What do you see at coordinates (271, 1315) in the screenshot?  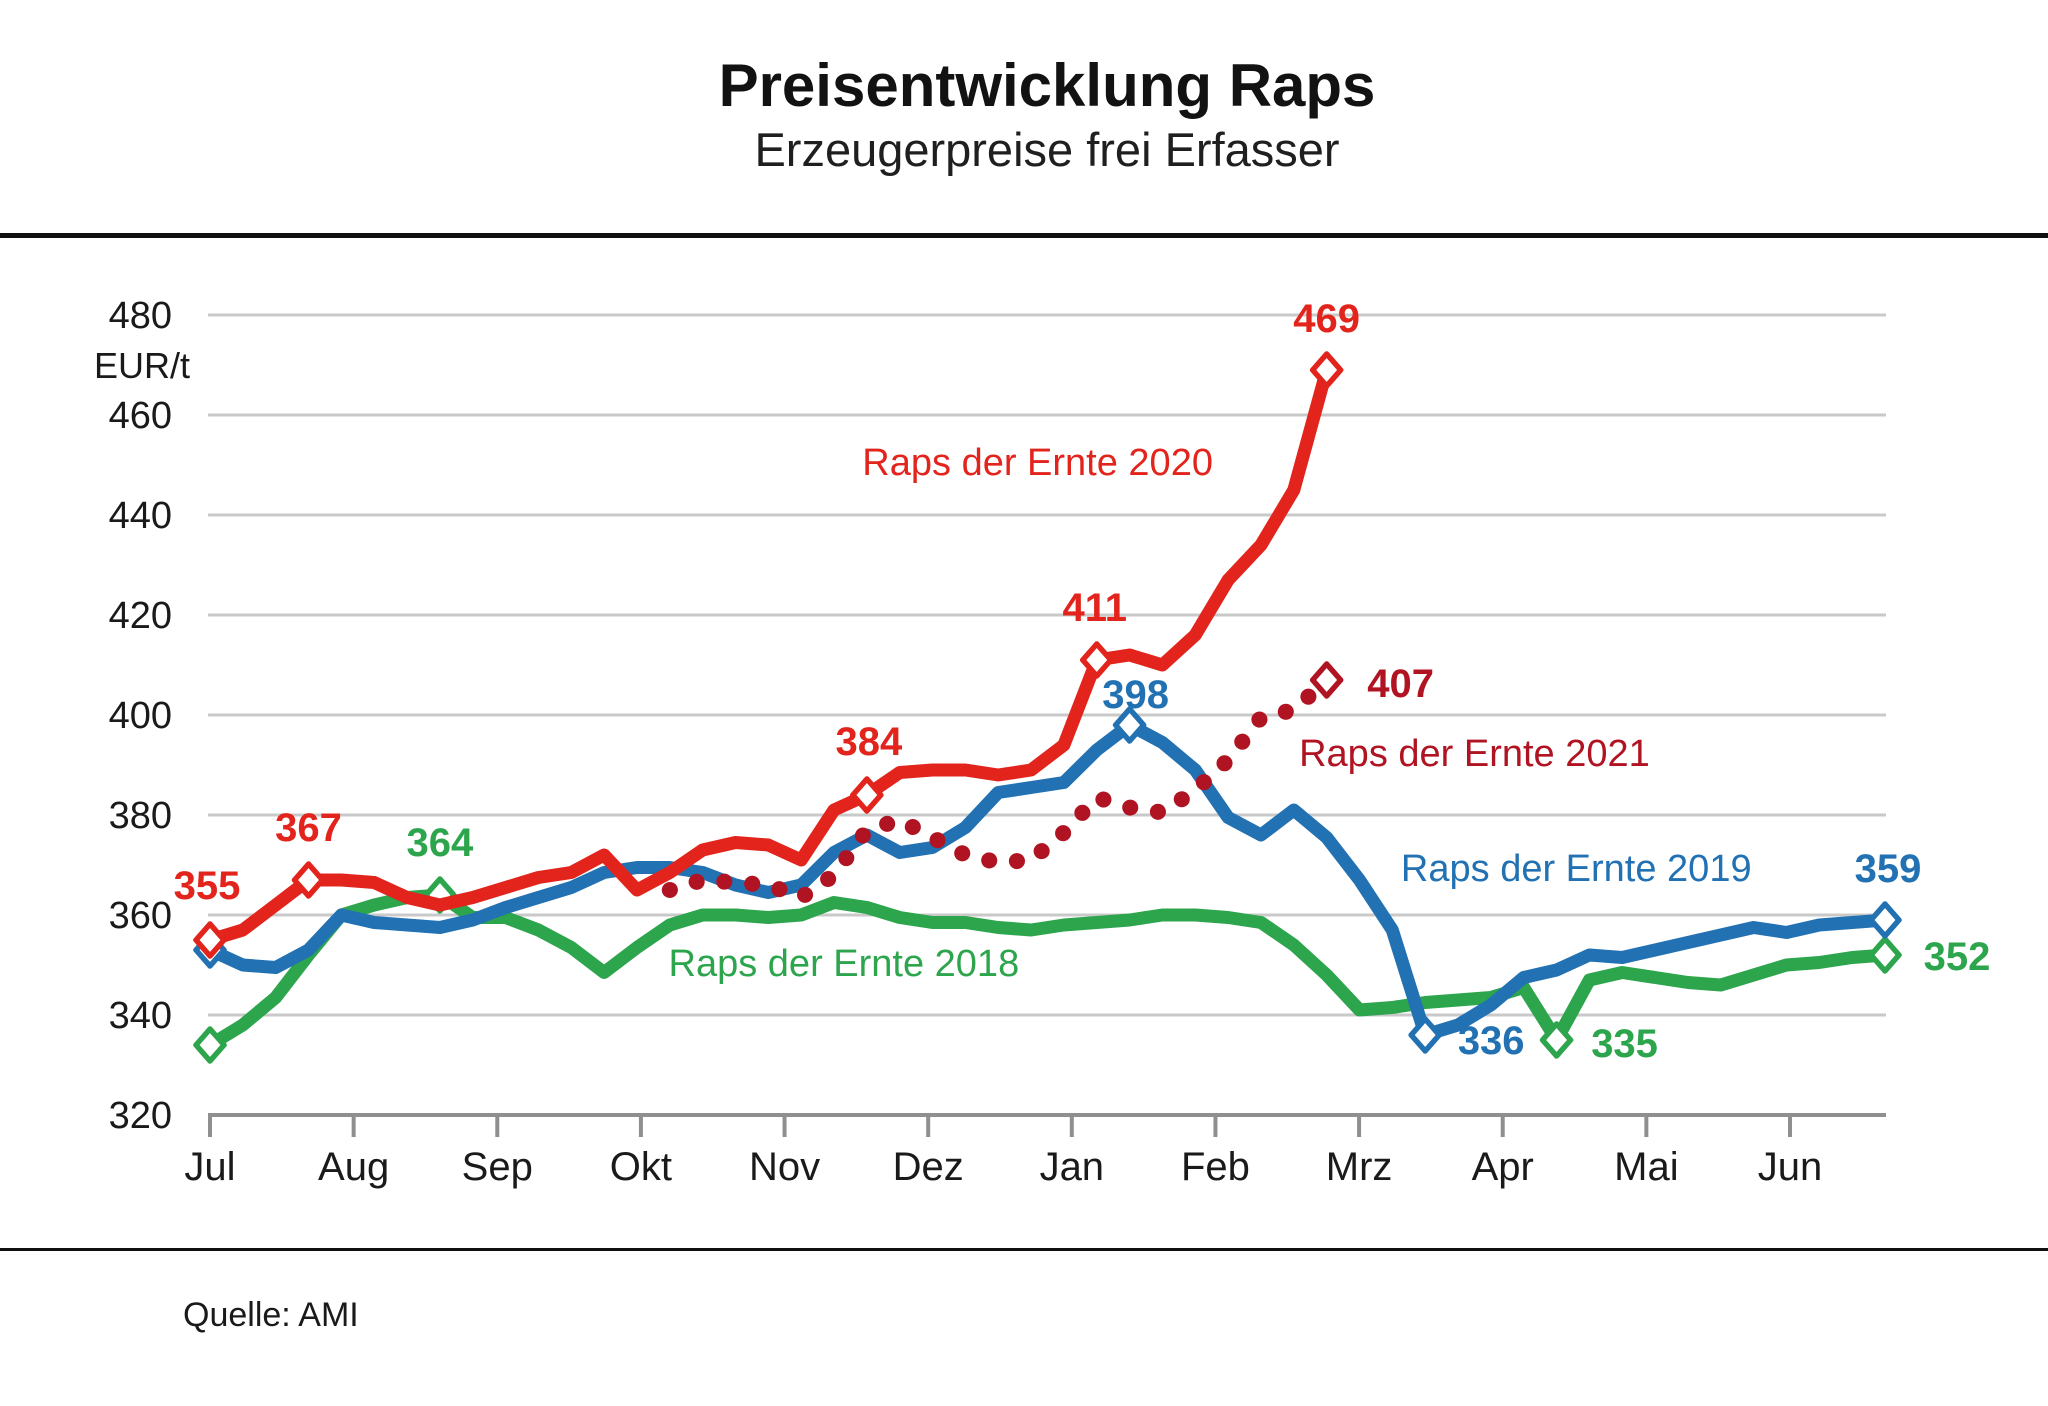 I see `source-note: Quelle: AMI` at bounding box center [271, 1315].